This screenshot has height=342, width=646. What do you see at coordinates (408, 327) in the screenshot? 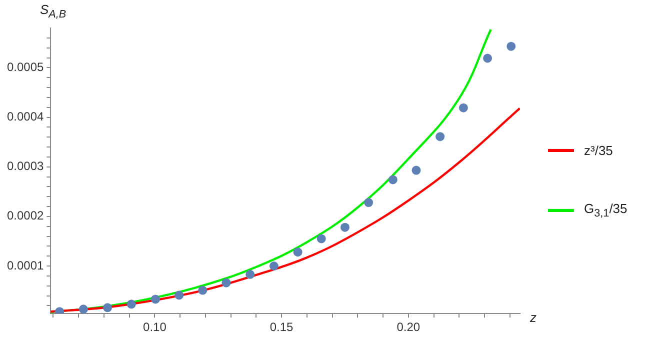
I see `x-tick-label: 0.20` at bounding box center [408, 327].